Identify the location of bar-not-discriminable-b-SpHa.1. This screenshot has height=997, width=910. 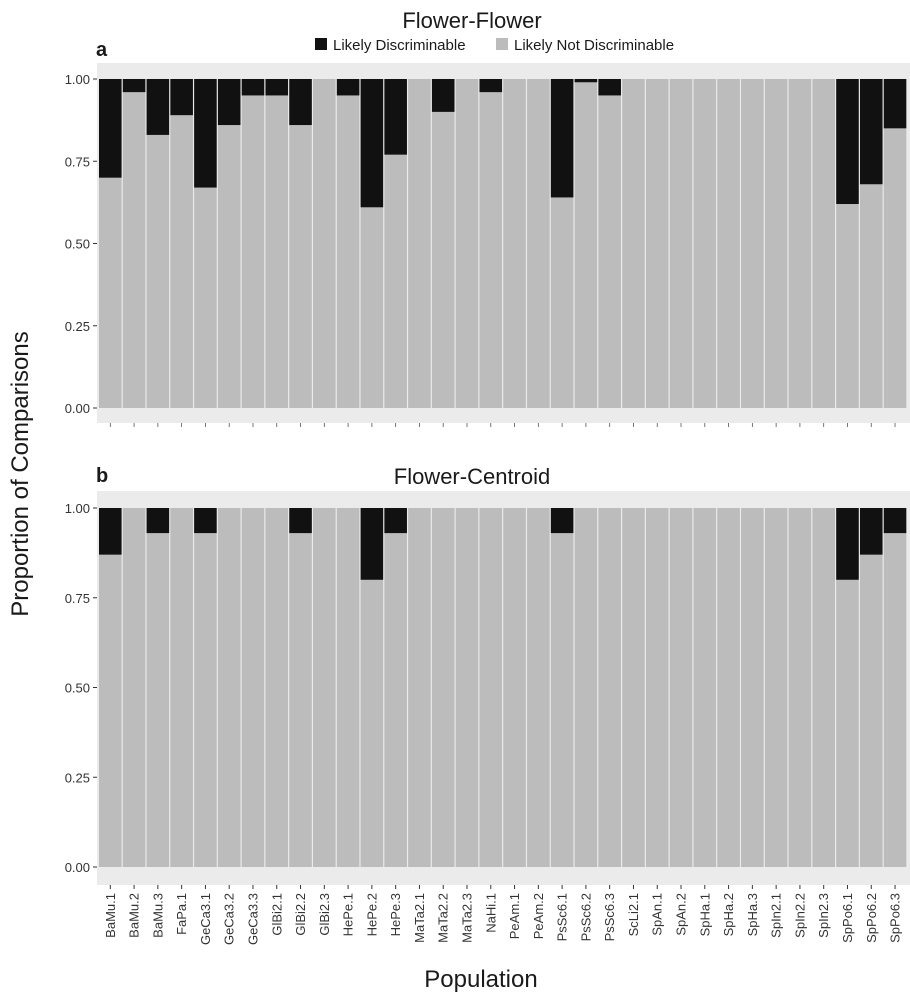
(705, 687).